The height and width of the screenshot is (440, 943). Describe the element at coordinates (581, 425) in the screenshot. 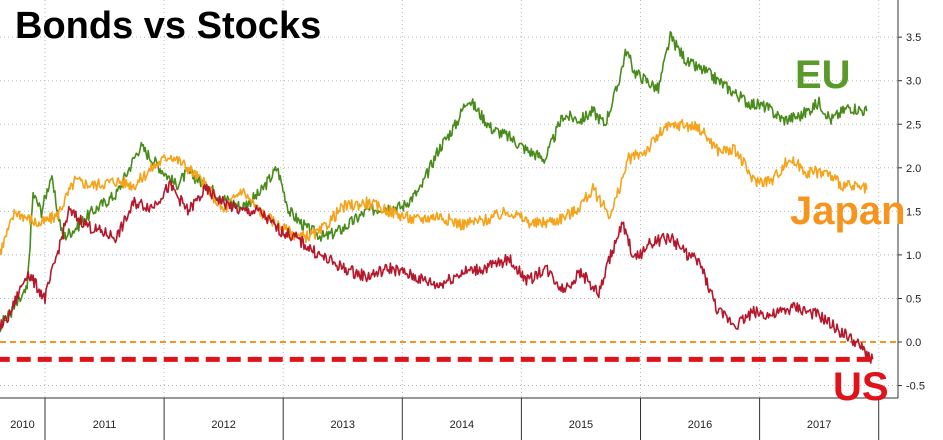

I see `x-tick-label: 2015` at that location.